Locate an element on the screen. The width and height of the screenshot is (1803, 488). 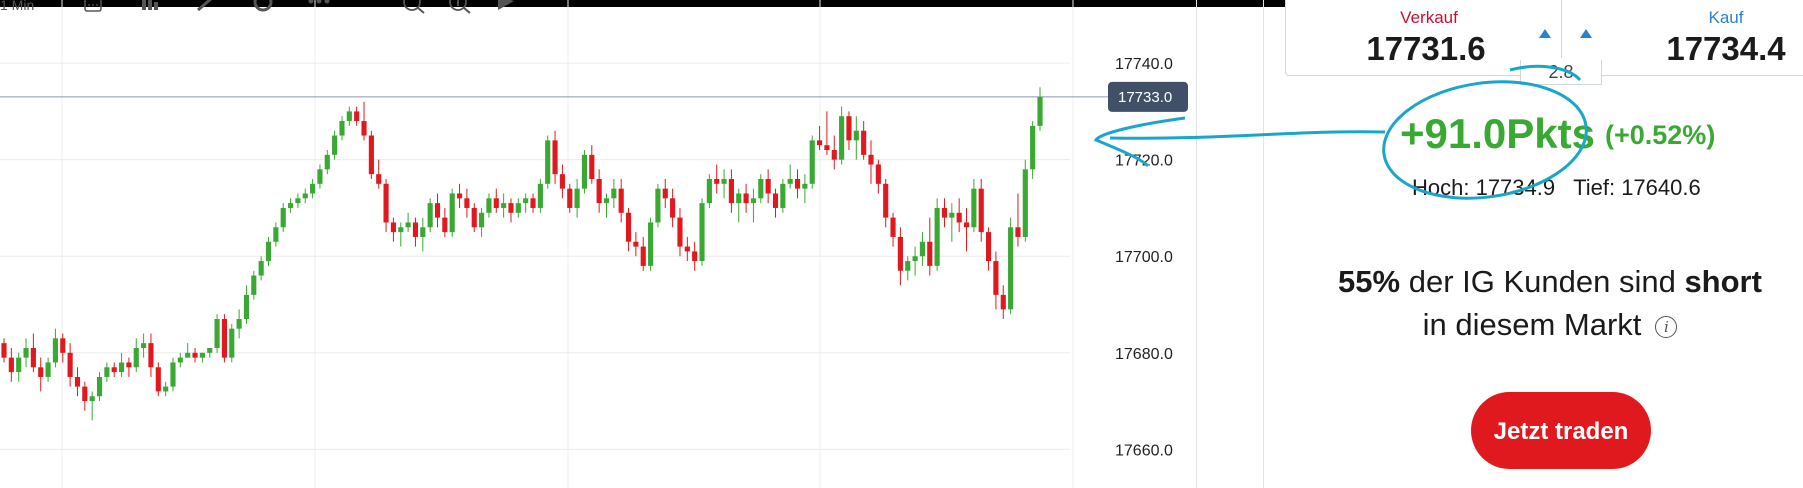
buy-price: 17734.4 is located at coordinates (1726, 48).